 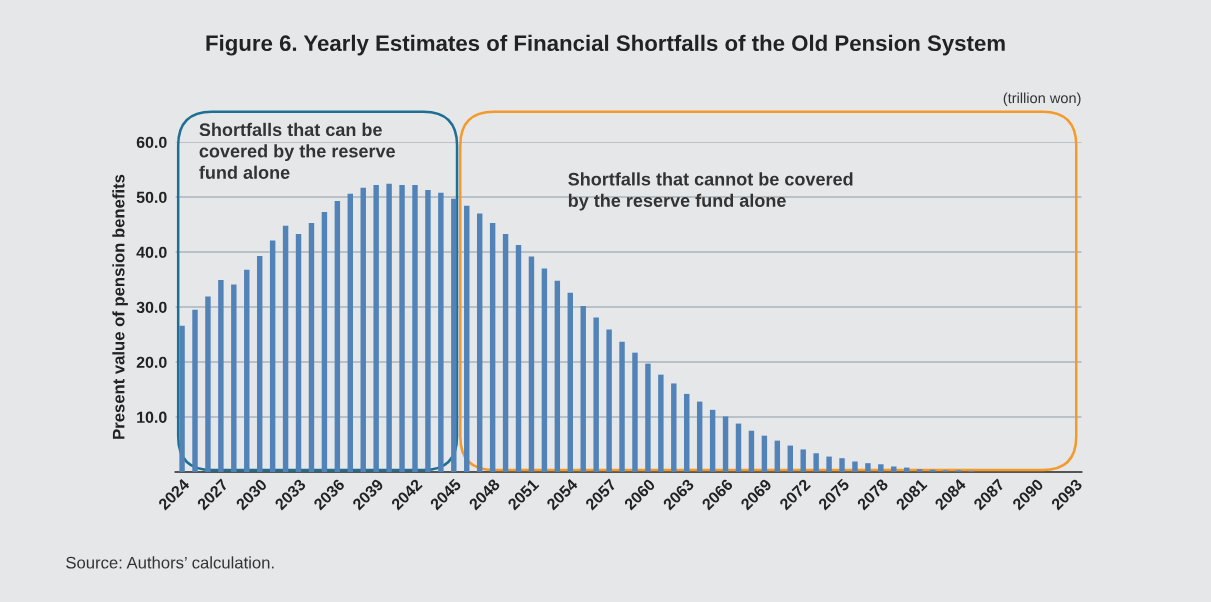 What do you see at coordinates (1042, 99) in the screenshot?
I see `text: (trillion won)` at bounding box center [1042, 99].